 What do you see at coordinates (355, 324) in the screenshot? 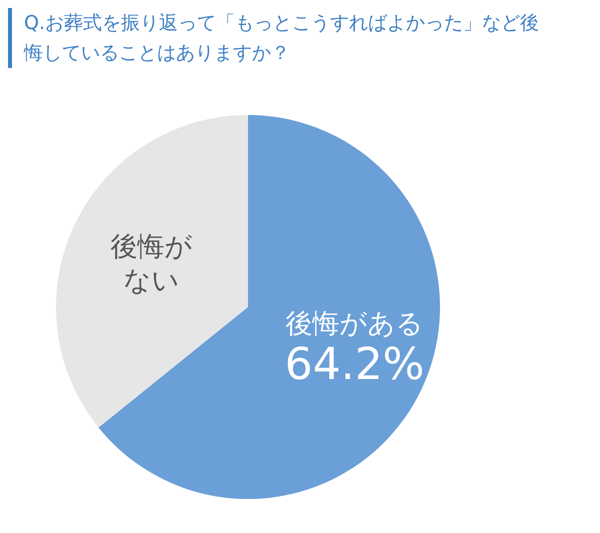
I see `slice-label: 後悔がある` at bounding box center [355, 324].